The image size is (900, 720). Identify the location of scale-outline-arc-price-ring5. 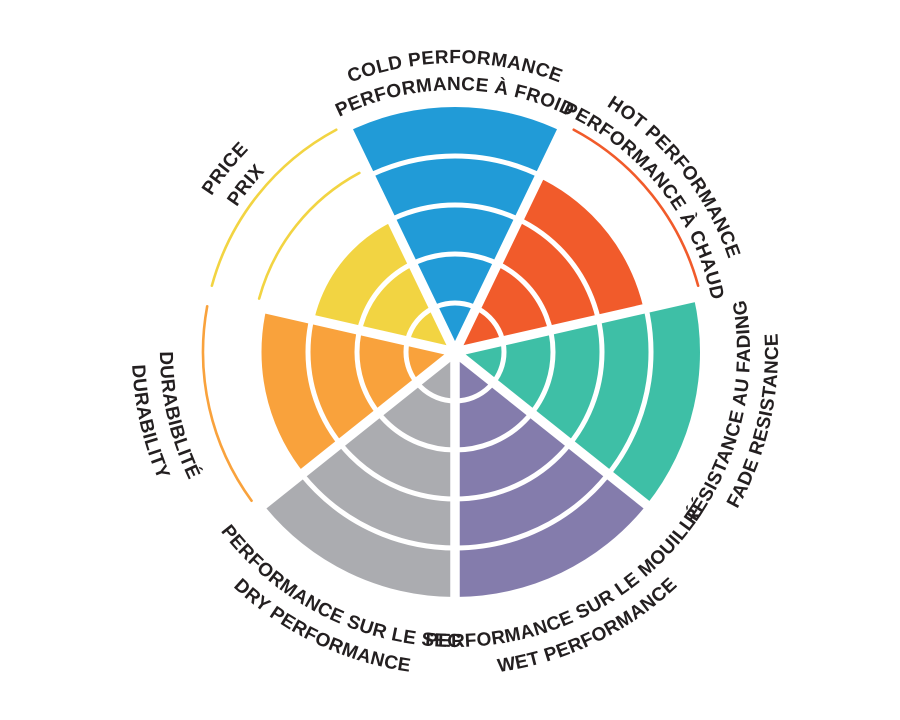
(274, 207).